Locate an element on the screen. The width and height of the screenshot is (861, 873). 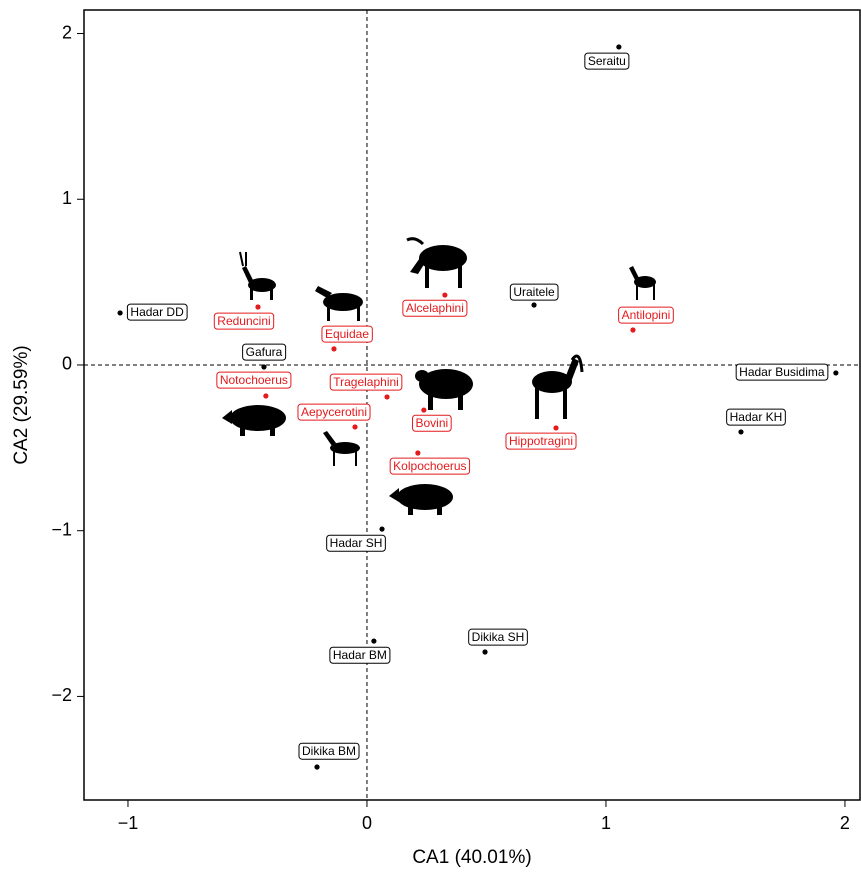
point-label-text: Tragelaphini is located at coordinates (366, 382).